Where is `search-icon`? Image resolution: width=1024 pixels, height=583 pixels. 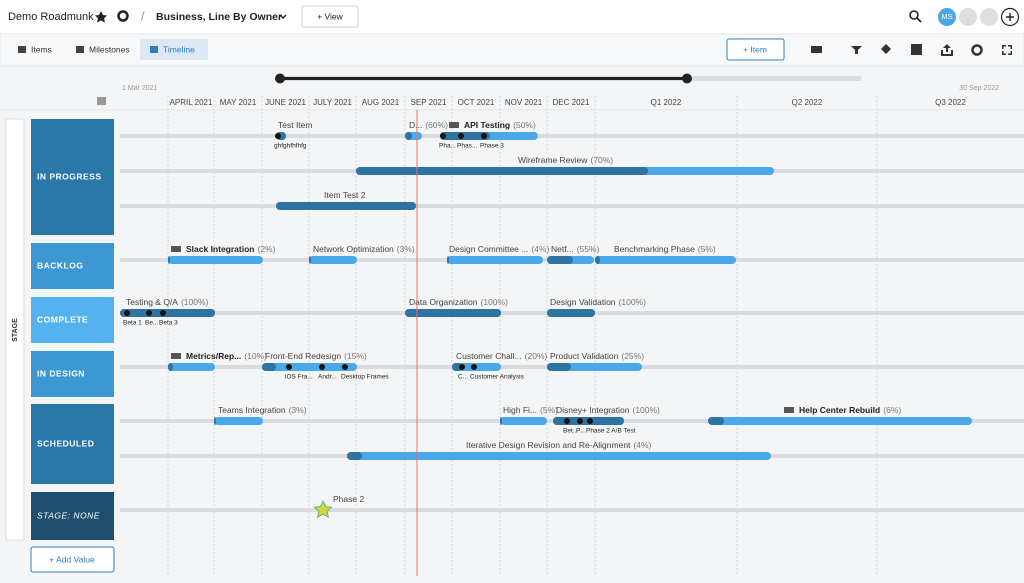
search-icon is located at coordinates (914, 15).